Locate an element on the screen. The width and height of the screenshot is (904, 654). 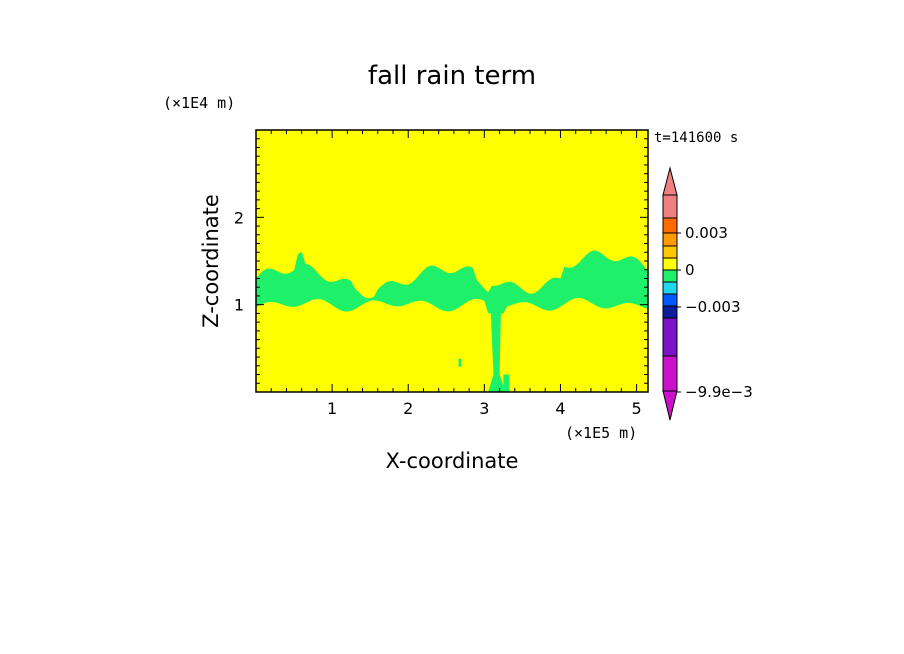
colorbar: 0.003 0 −0.003 −9.9e−3 is located at coordinates (707, 293).